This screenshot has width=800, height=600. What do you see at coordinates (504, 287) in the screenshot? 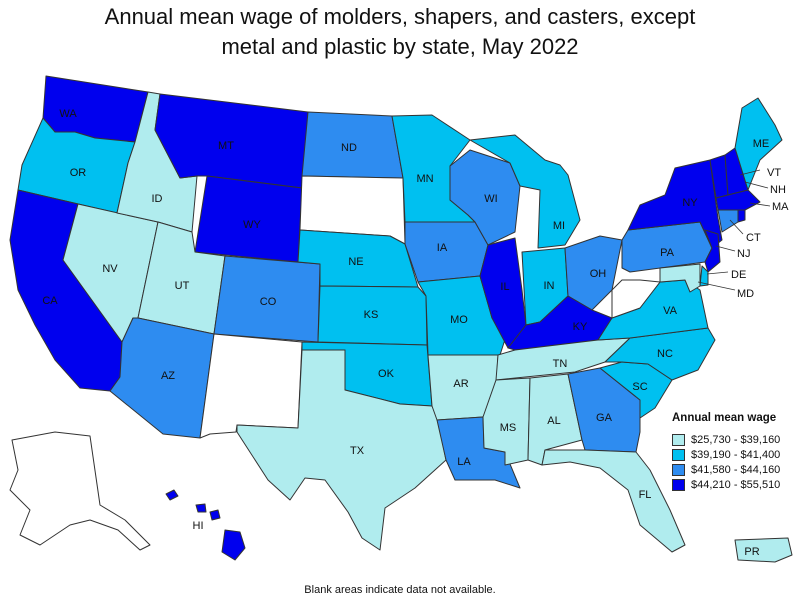
I see `state-label-il: IL` at bounding box center [504, 287].